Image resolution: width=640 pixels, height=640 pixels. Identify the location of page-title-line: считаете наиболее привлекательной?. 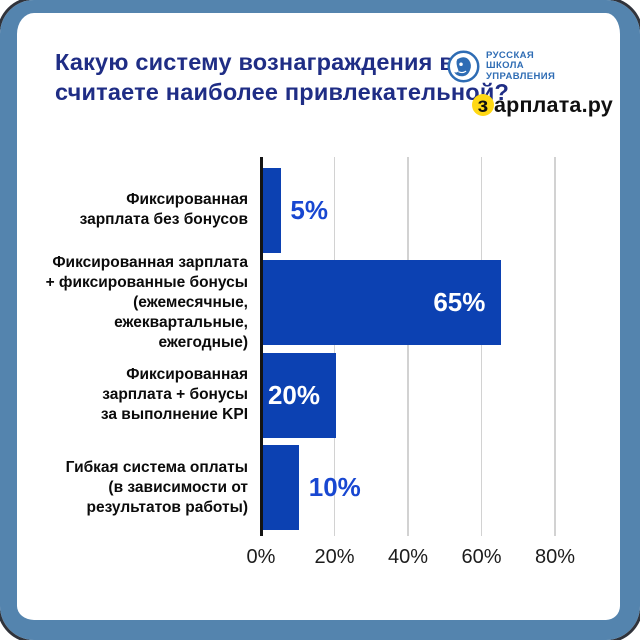
(282, 92).